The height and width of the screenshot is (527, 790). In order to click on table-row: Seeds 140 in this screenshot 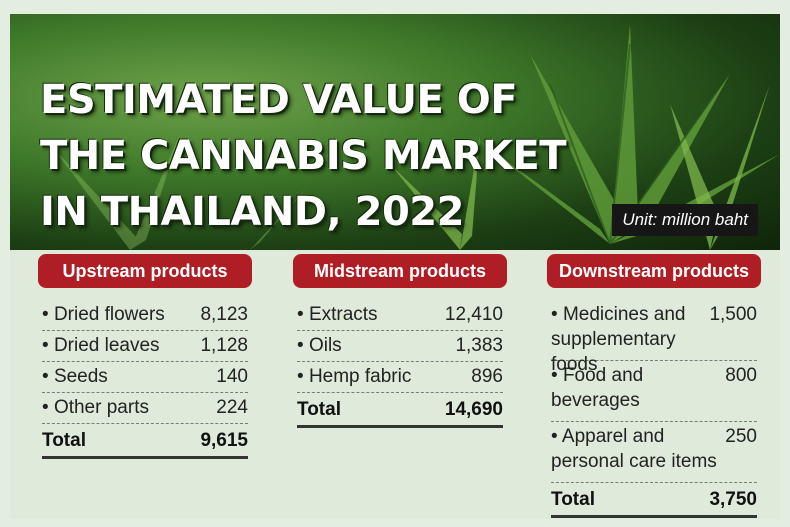, I will do `click(145, 377)`.